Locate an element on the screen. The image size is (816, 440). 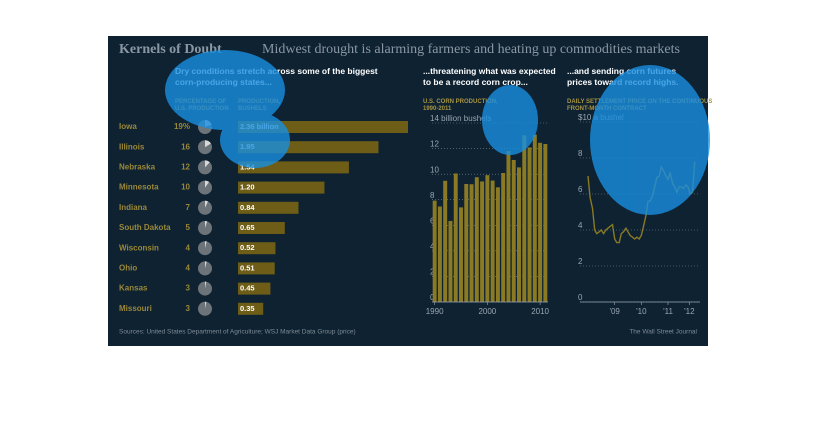
pie-label: 7 is located at coordinates (188, 207).